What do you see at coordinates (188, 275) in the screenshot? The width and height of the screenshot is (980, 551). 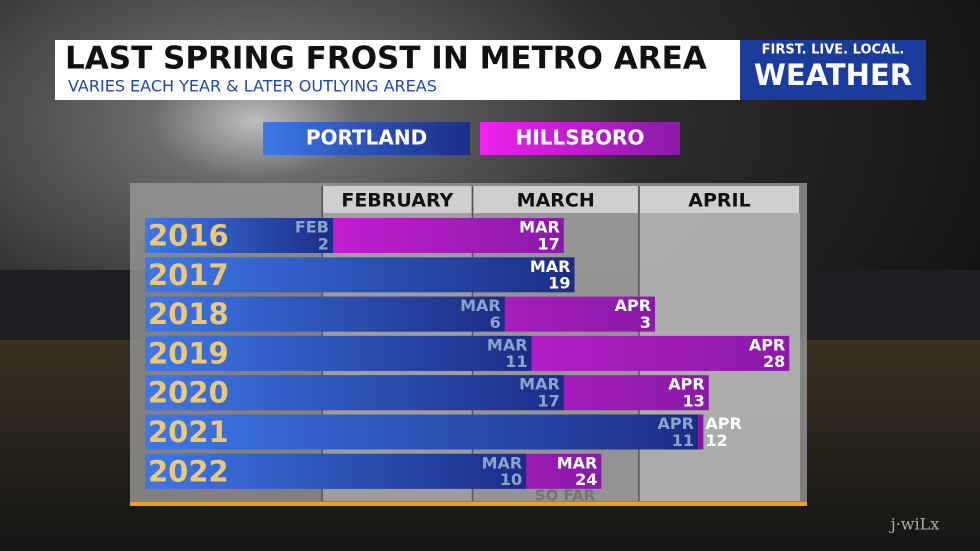 I see `y-tick-label: 2017` at bounding box center [188, 275].